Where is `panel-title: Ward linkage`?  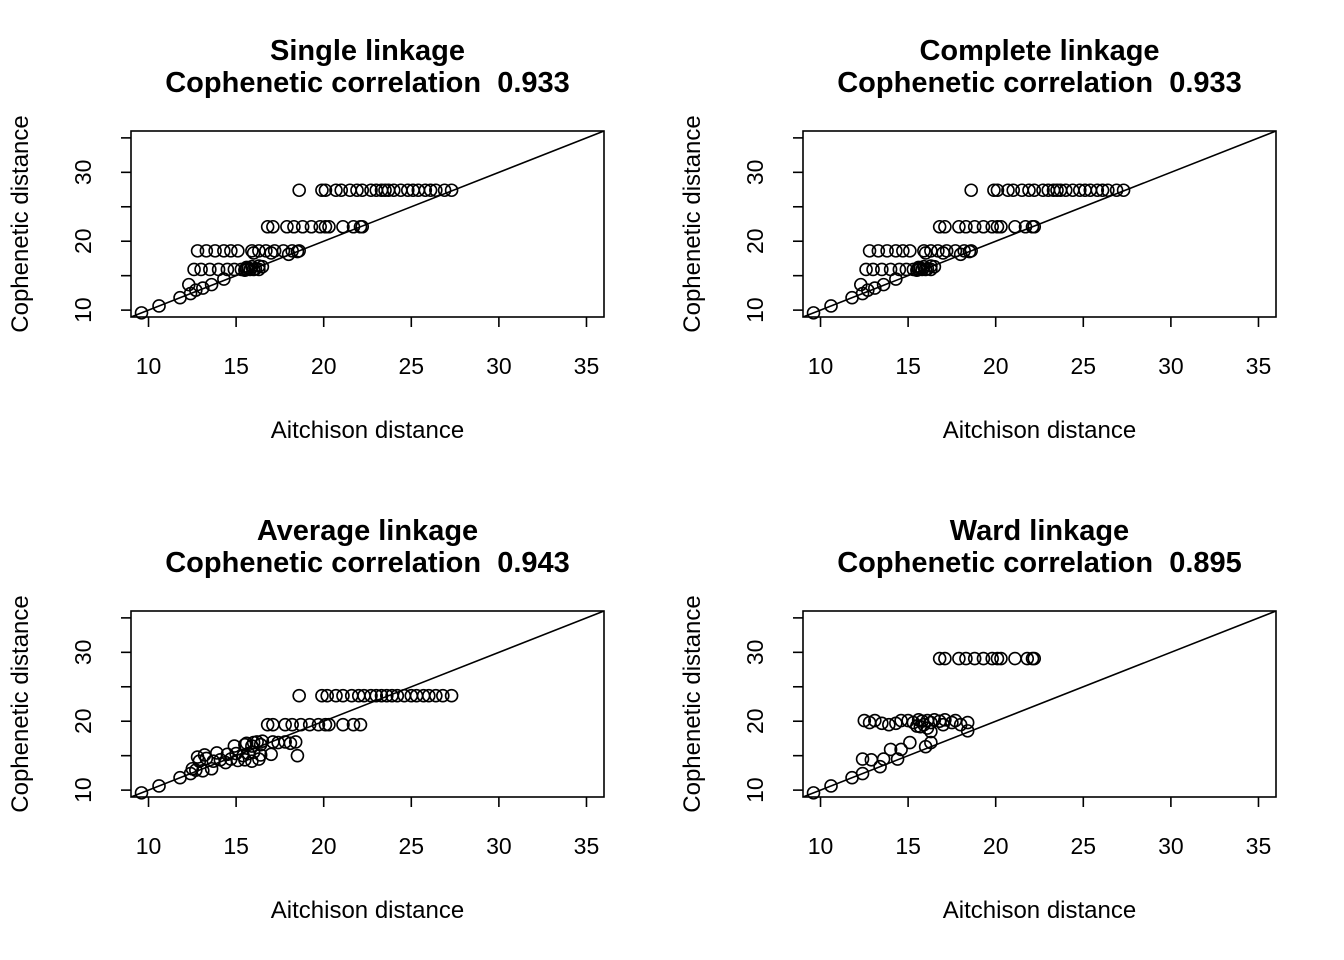 panel-title: Ward linkage is located at coordinates (1039, 531).